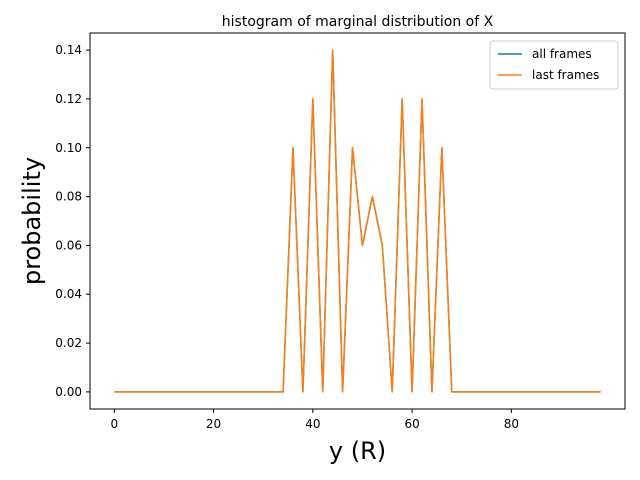 This screenshot has height=480, width=640. Describe the element at coordinates (562, 54) in the screenshot. I see `legend-label-all-frames: all frames` at that location.